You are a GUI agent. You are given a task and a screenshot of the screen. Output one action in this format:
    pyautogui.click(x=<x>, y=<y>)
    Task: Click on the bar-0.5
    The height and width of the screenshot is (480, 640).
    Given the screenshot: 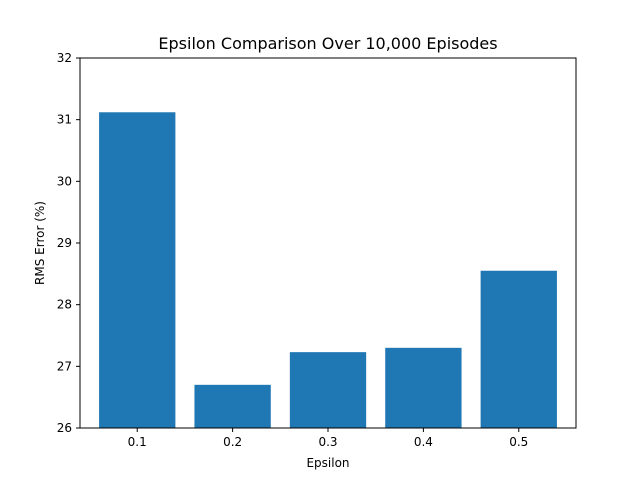 What is the action you would take?
    pyautogui.click(x=518, y=349)
    